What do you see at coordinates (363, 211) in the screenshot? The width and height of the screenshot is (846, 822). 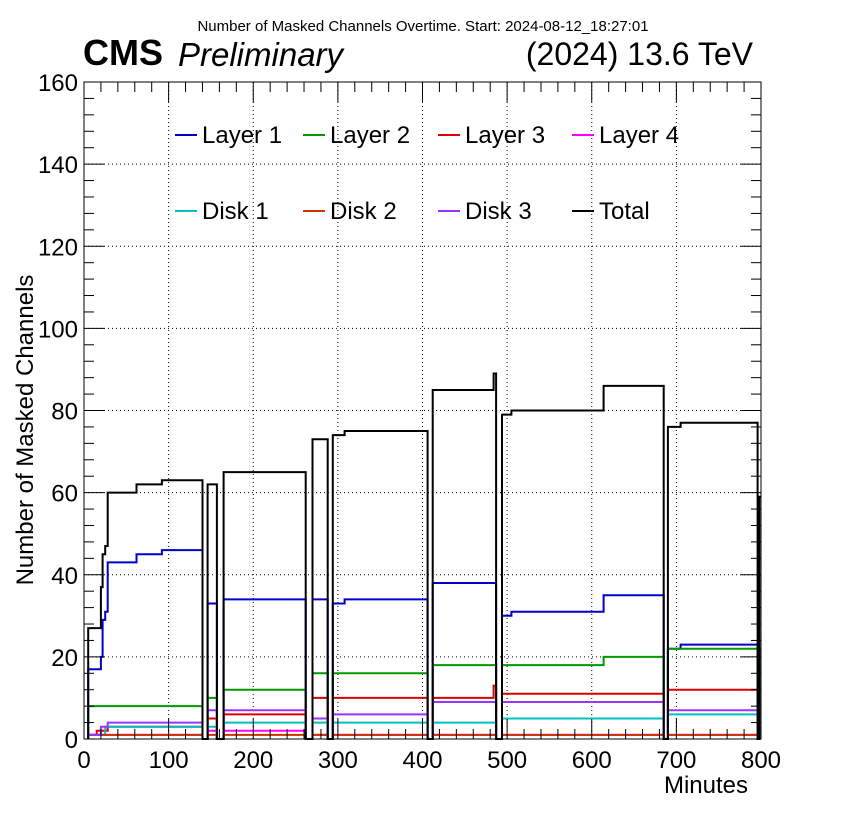 I see `legend-label-disk-2: Disk 2` at bounding box center [363, 211].